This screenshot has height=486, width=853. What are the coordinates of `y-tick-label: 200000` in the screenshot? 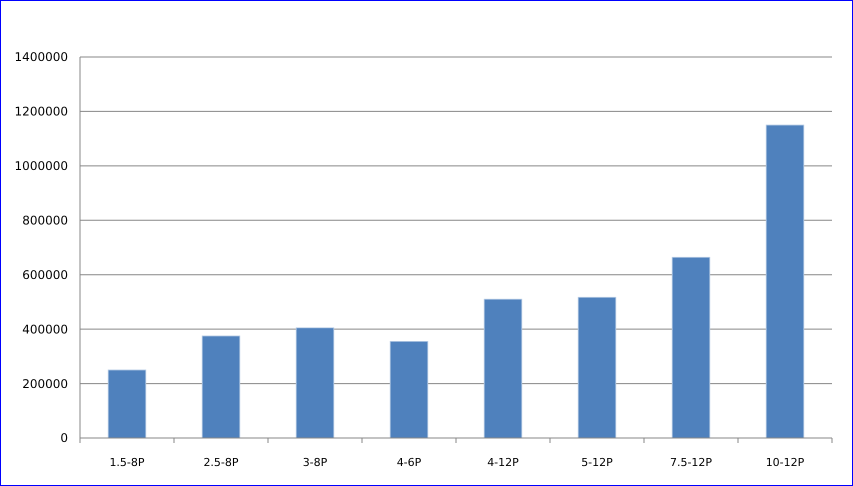 It's located at (45, 383).